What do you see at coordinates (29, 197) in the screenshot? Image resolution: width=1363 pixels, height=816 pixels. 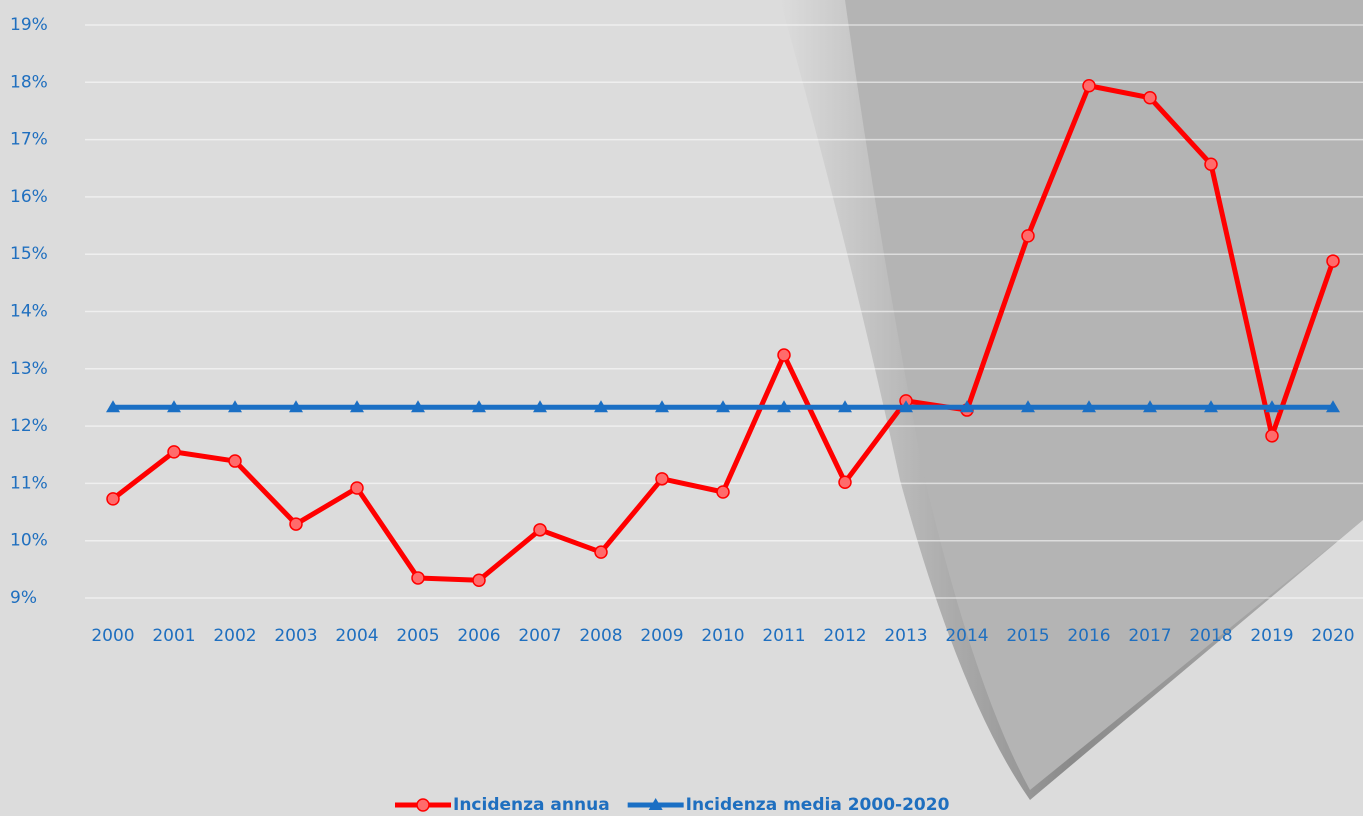 I see `y-tick-label: 16%` at bounding box center [29, 197].